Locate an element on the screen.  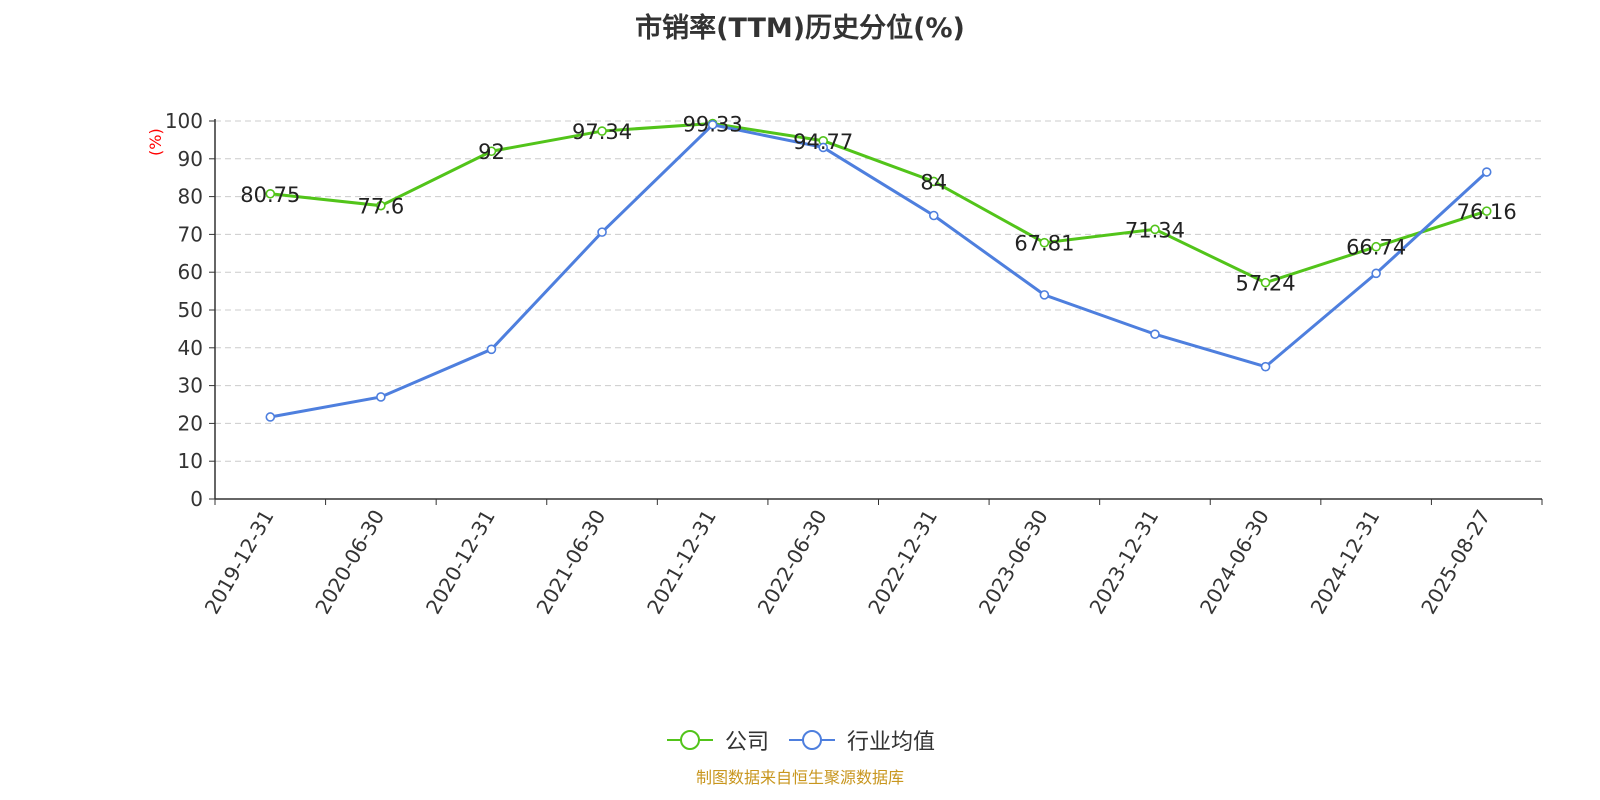
y-tick-label: 60 is located at coordinates (190, 272).